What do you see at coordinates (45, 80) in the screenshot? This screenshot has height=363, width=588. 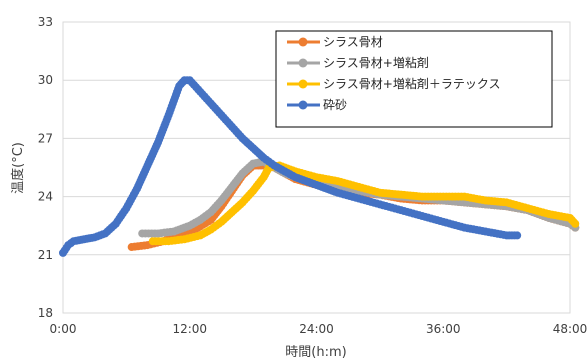 I see `y-tick-label: 30` at bounding box center [45, 80].